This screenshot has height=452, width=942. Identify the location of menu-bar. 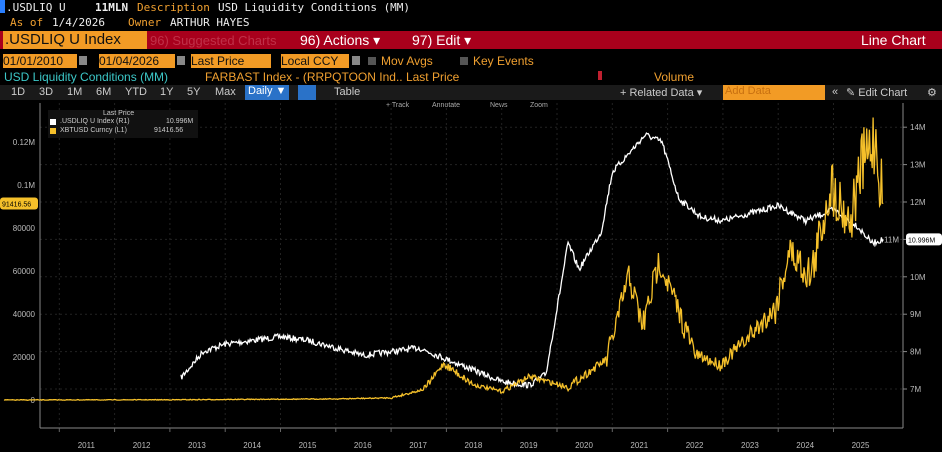
(471, 40).